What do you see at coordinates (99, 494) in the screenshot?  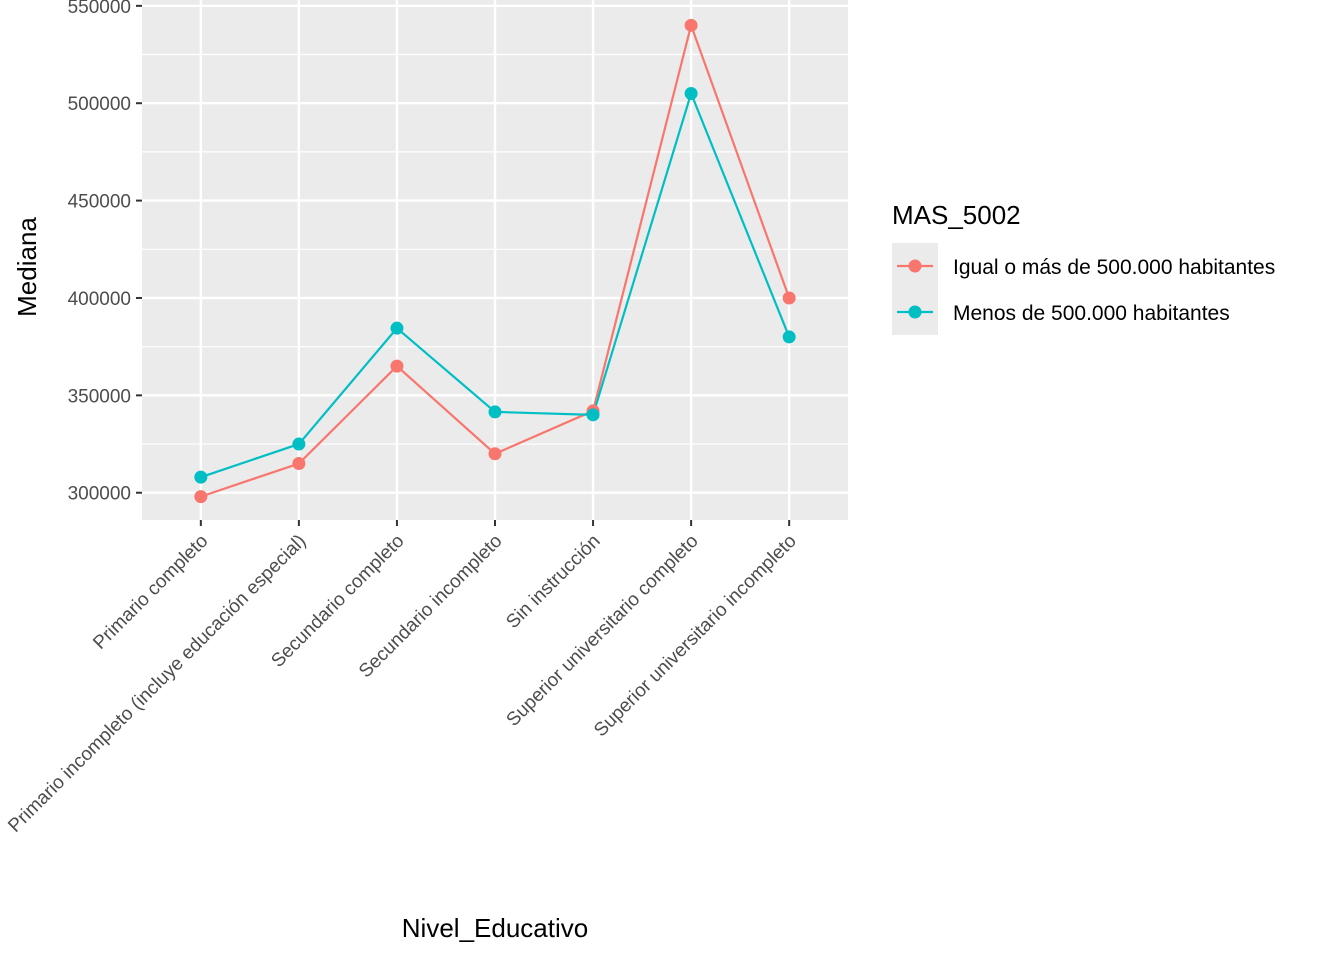 I see `y-tick-label: 300000` at bounding box center [99, 494].